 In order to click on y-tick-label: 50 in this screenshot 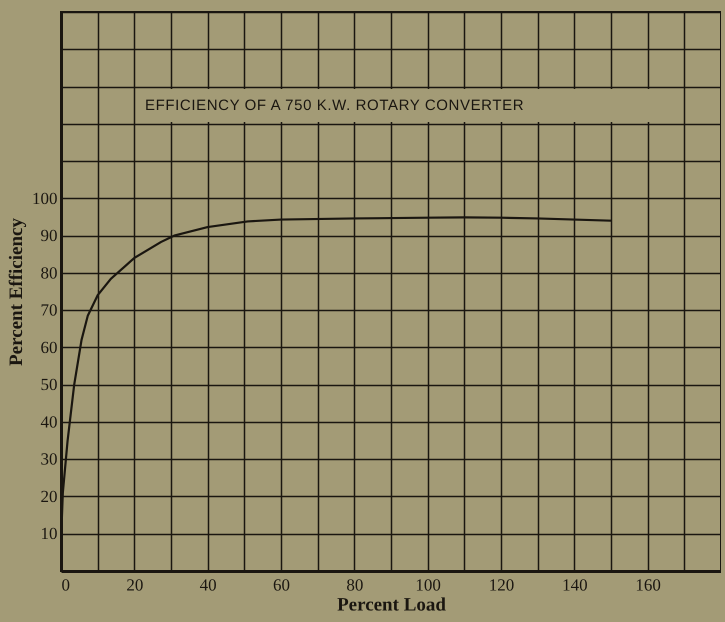, I will do `click(49, 384)`.